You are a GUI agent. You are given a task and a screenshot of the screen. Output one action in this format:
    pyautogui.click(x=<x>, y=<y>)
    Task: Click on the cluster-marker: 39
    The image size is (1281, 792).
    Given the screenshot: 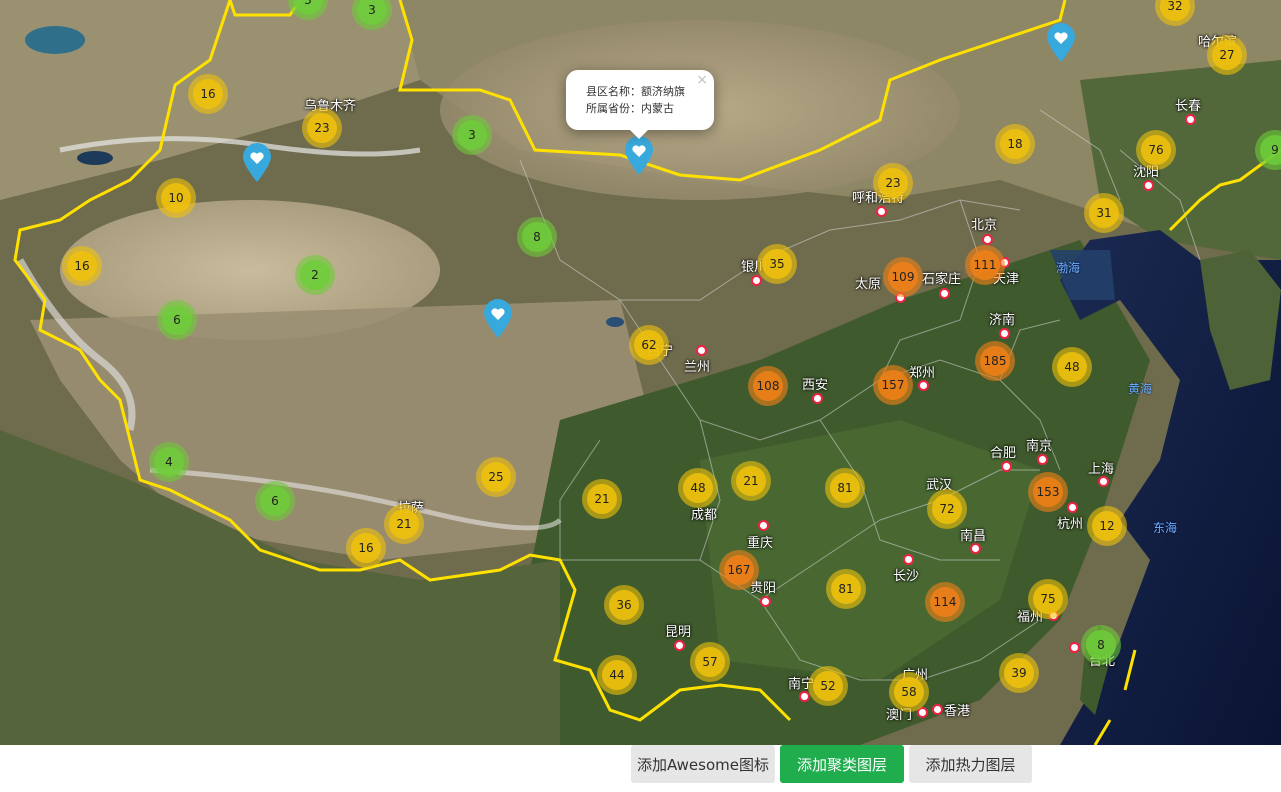 What is the action you would take?
    pyautogui.click(x=1019, y=673)
    